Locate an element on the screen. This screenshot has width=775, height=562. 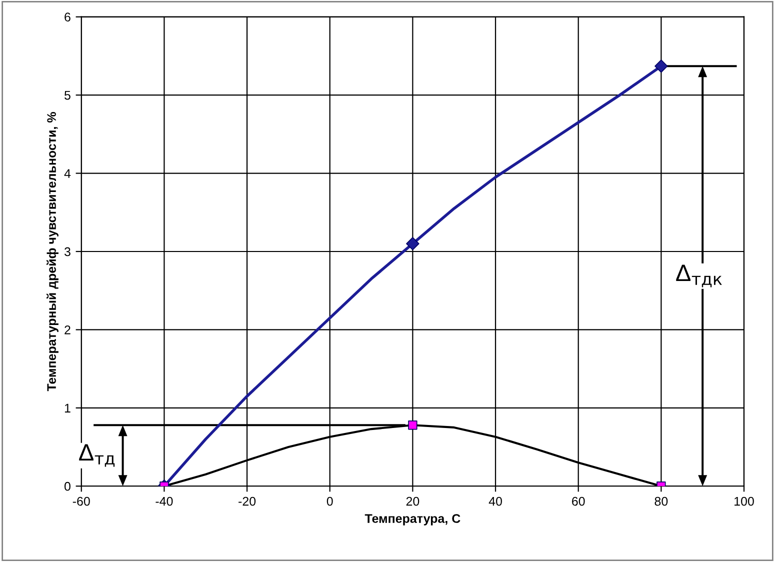
y-tick-label: 6 is located at coordinates (67, 17).